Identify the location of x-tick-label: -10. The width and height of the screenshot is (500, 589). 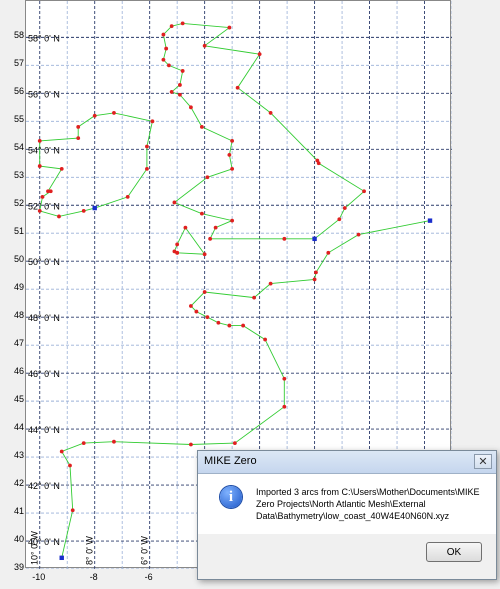
(39, 577).